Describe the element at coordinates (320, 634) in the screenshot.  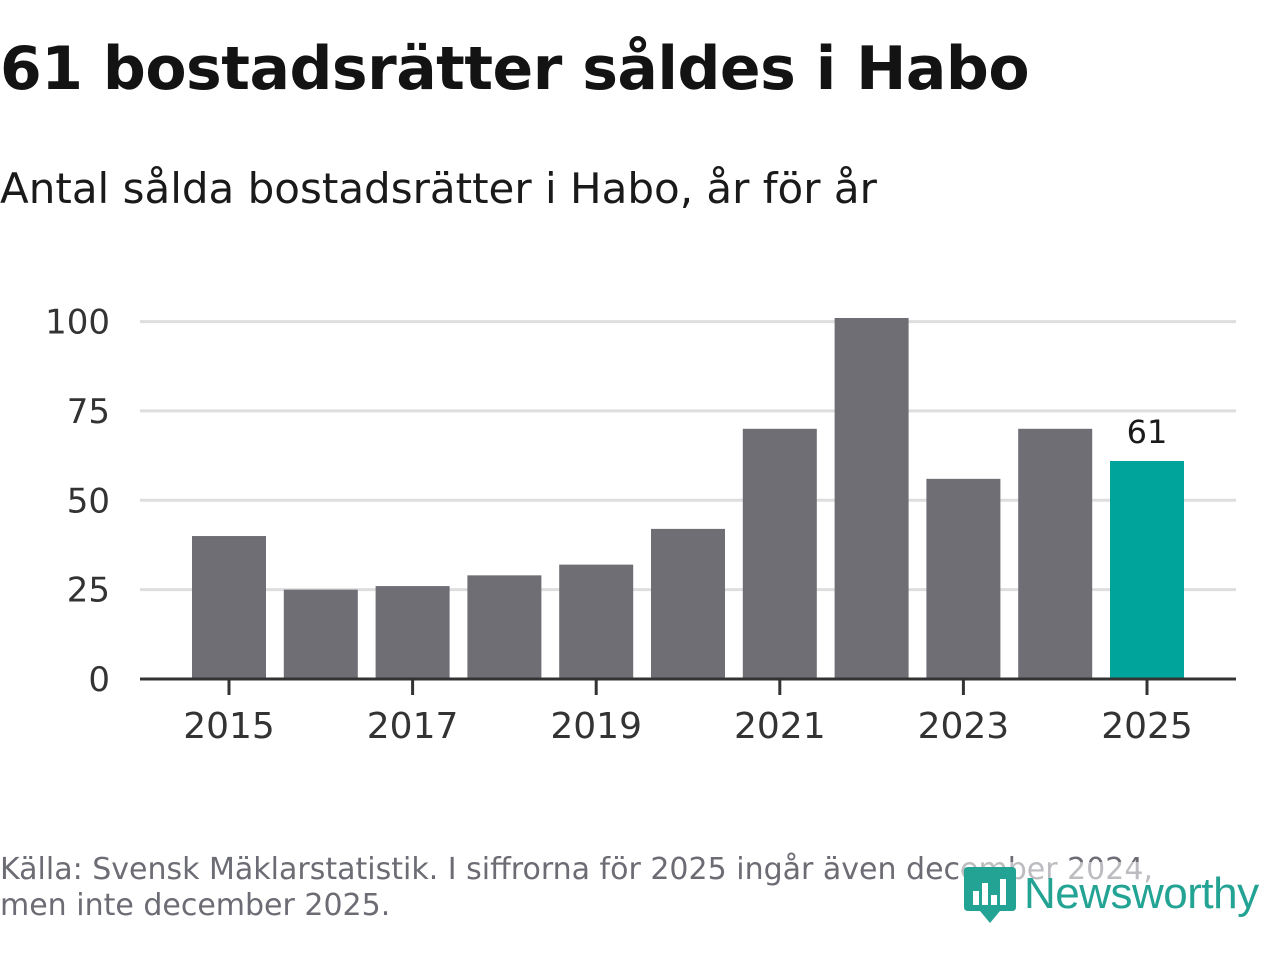
I see `bar-2016` at that location.